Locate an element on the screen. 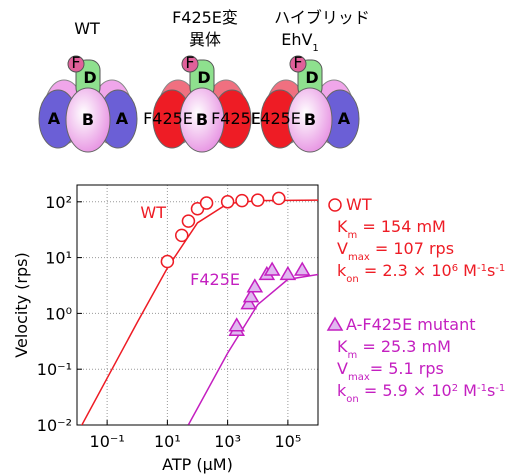  series-label: F425E is located at coordinates (215, 279).